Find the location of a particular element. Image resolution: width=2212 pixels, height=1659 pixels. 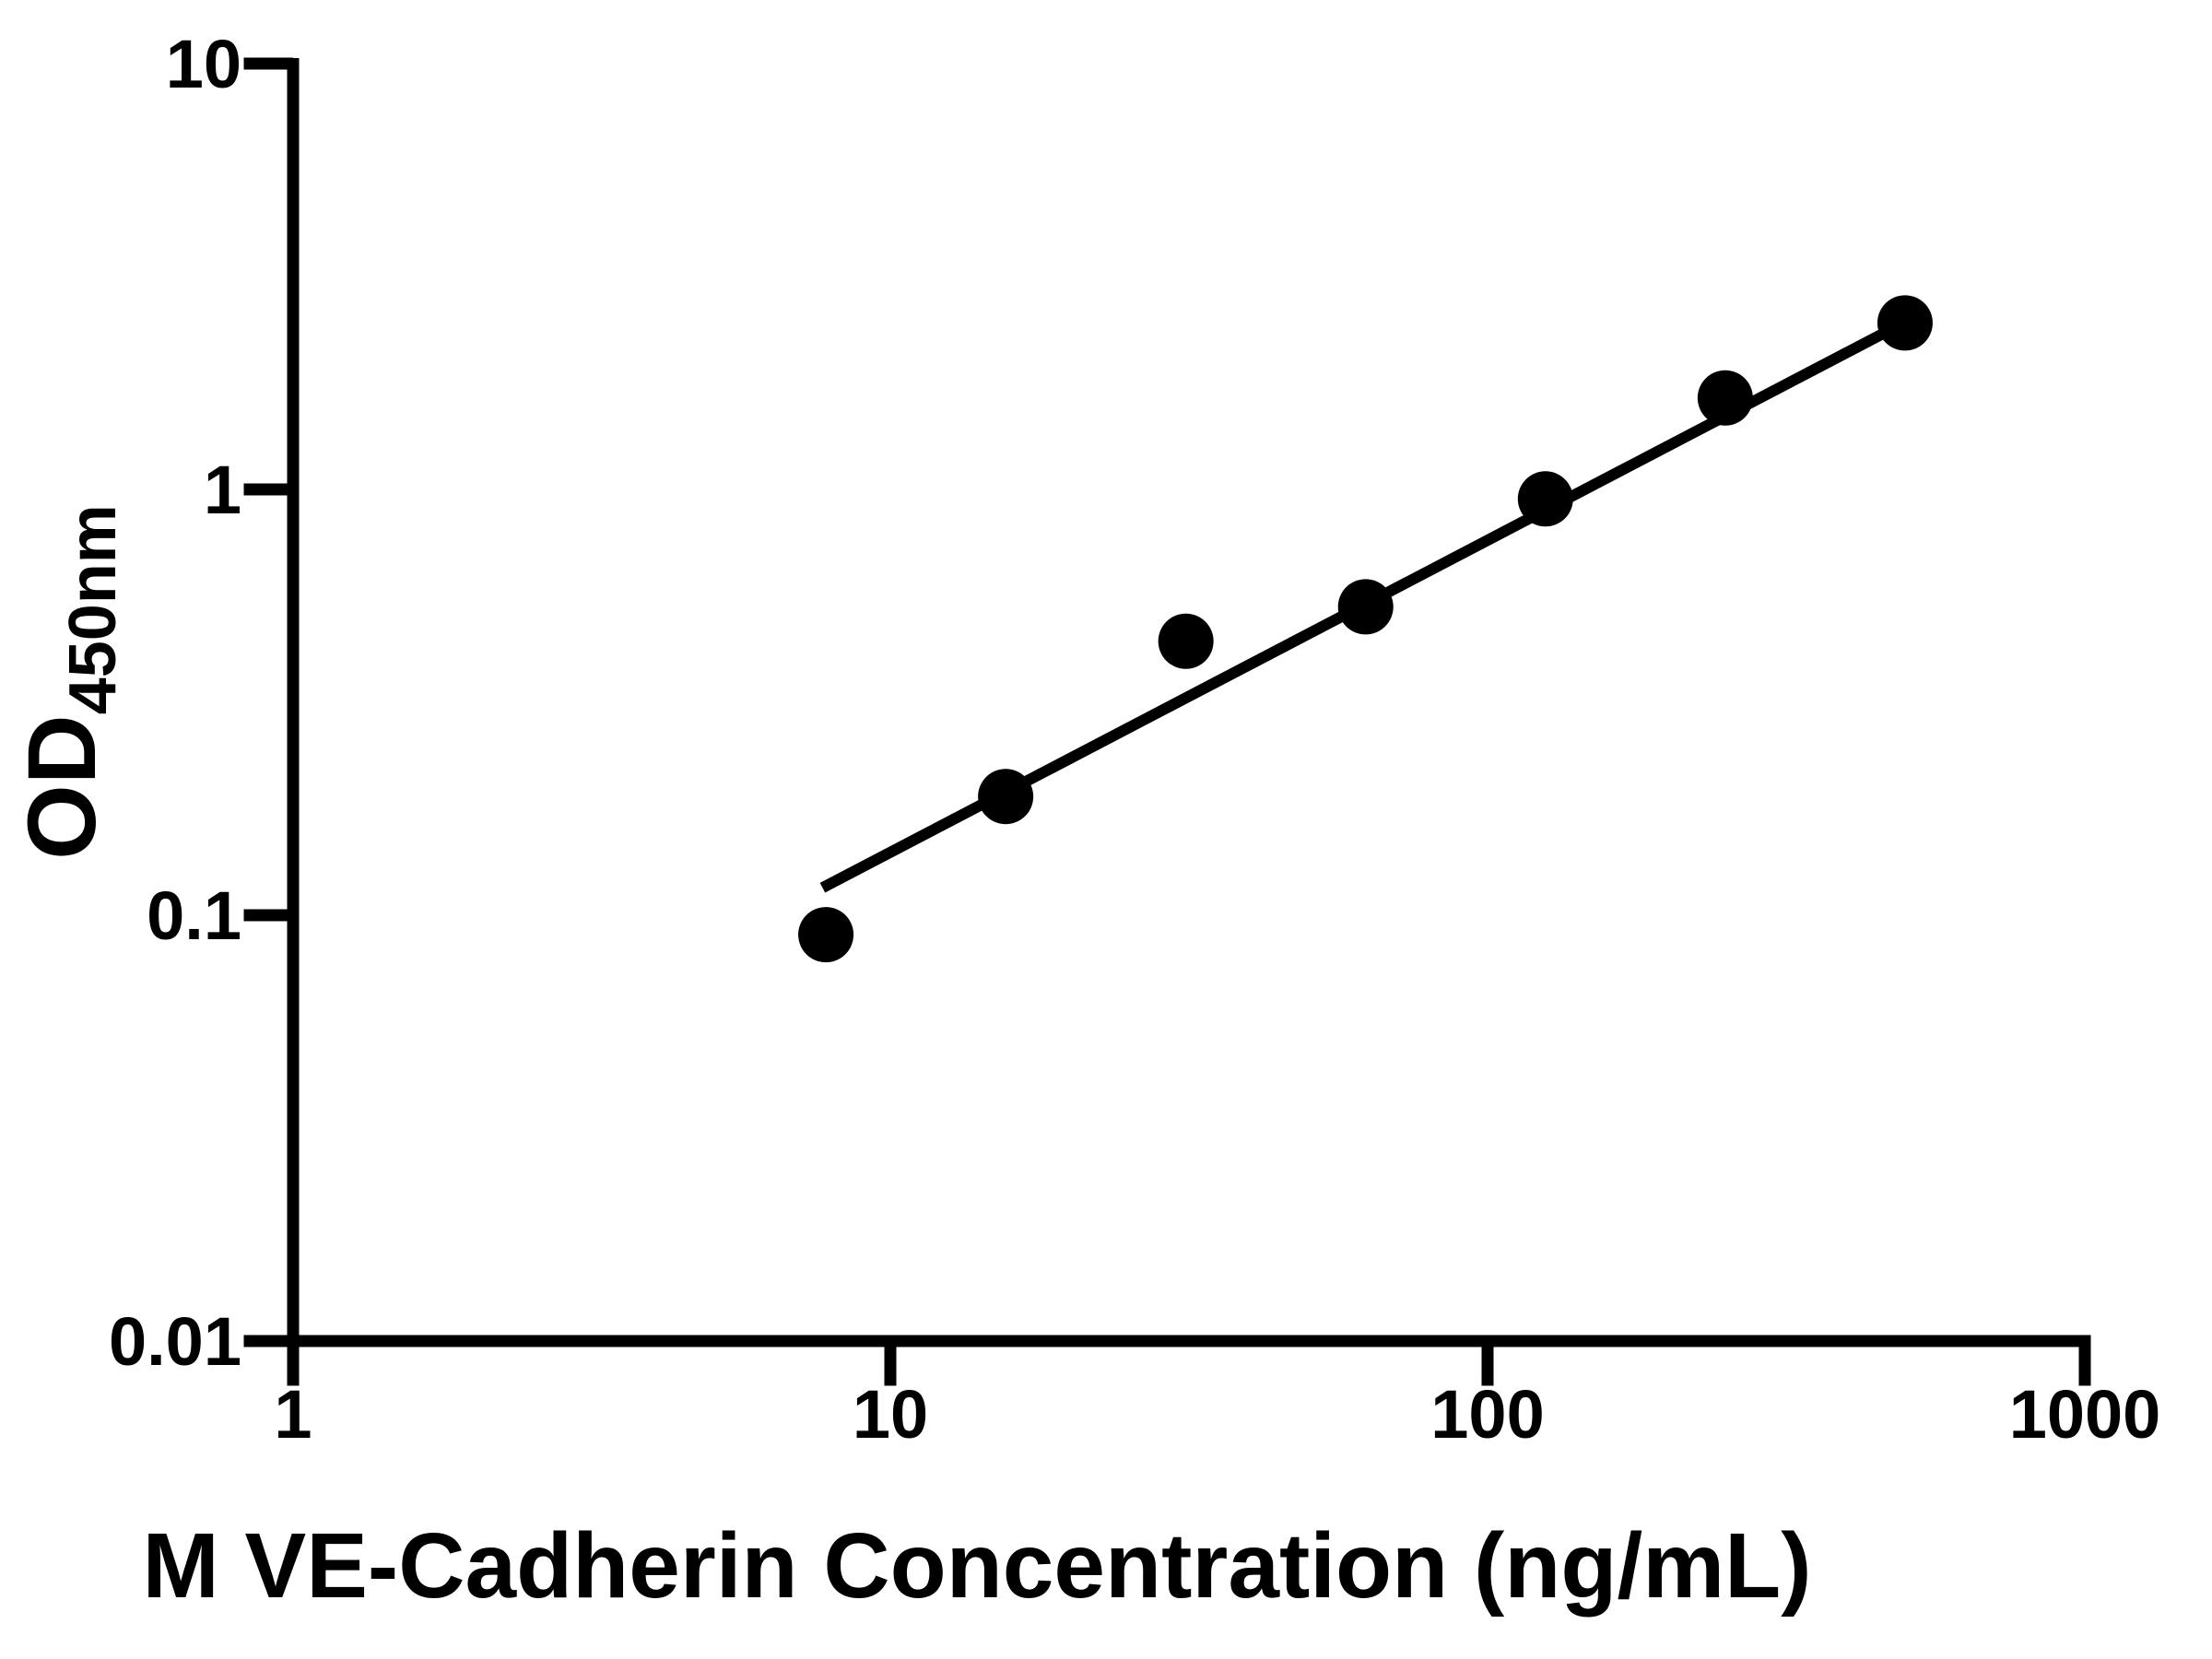

y-tick-label: 10 is located at coordinates (203, 64).